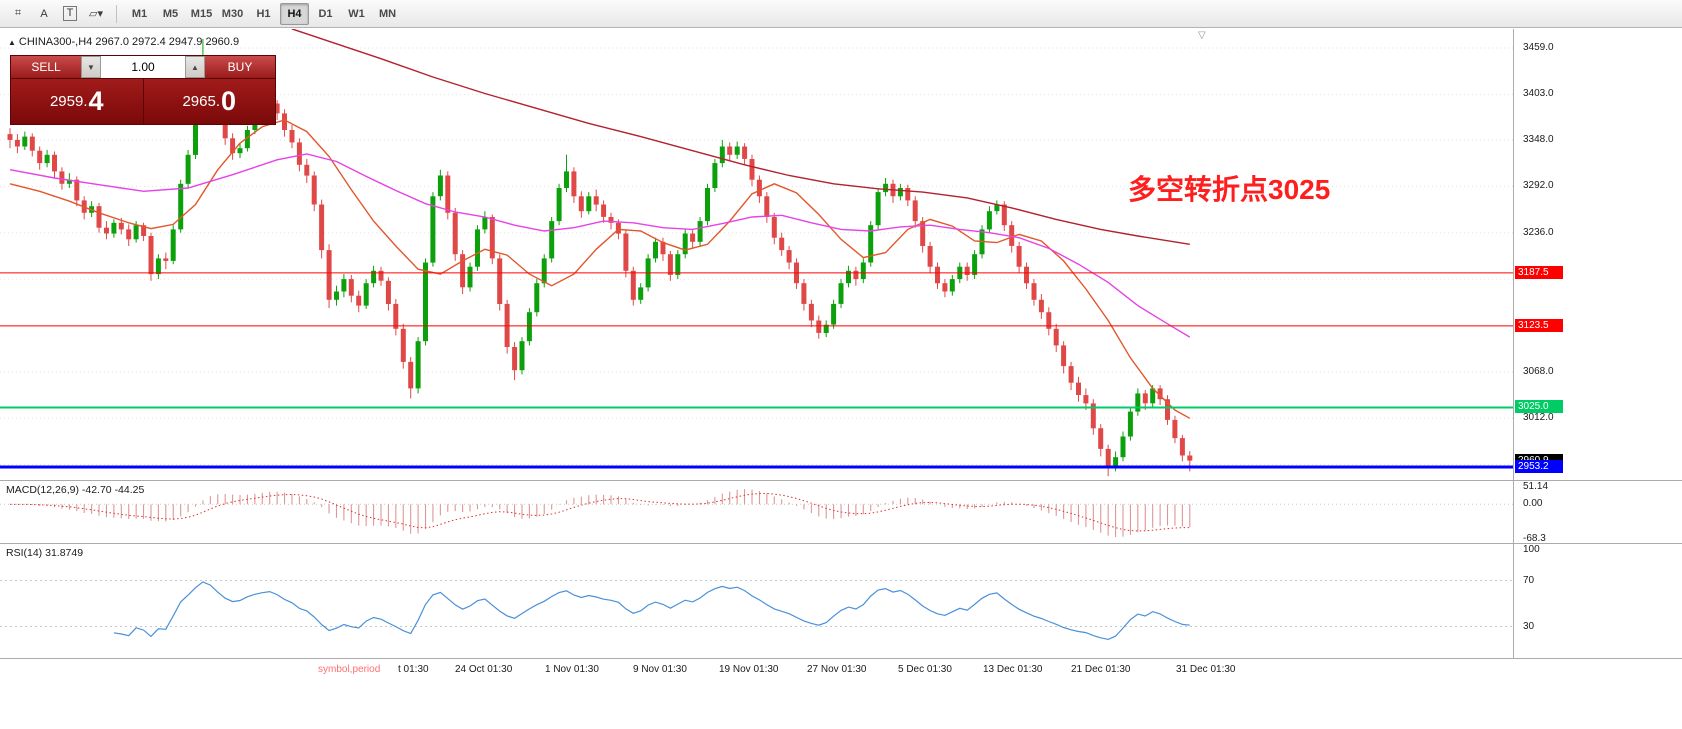 This screenshot has width=1682, height=729. I want to click on rsi-plot-area, so click(756, 601).